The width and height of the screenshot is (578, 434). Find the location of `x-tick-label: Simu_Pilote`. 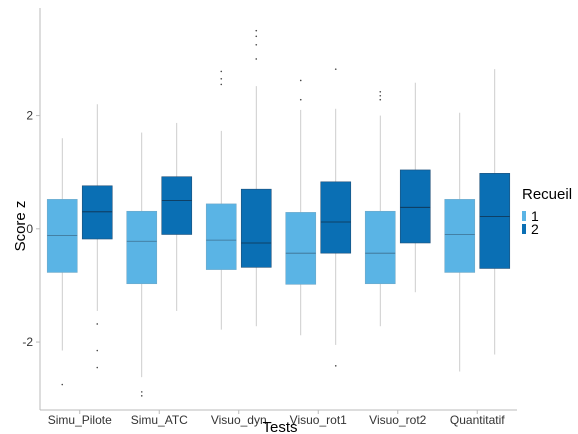

x-tick-label: Simu_Pilote is located at coordinates (80, 420).